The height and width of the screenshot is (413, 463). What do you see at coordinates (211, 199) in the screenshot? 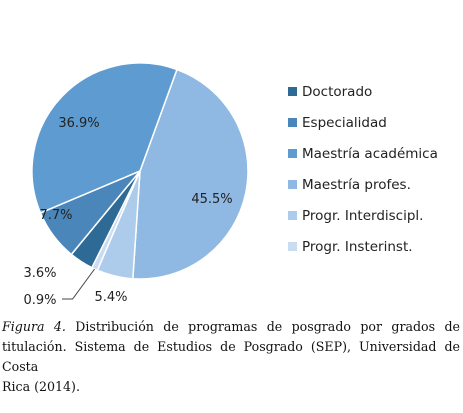
I see `data-label-maestr-a-profes-: 45.5%` at bounding box center [211, 199].